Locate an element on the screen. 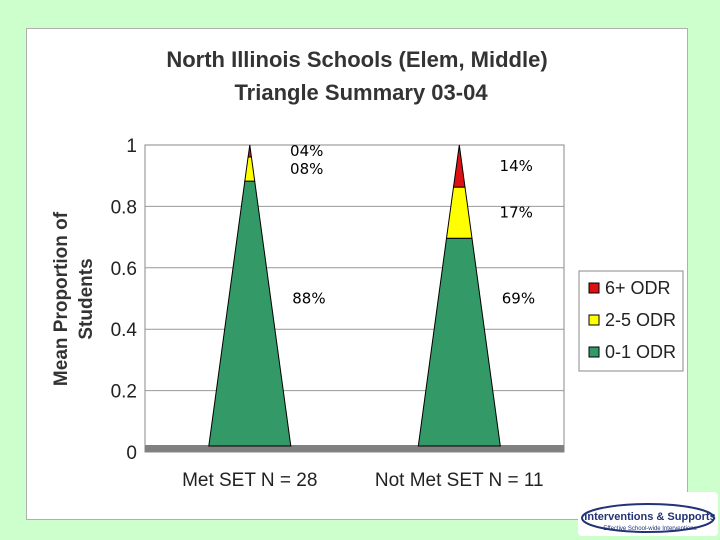 The image size is (720, 540). chart-subtitle: Triangle Summary 03-04 is located at coordinates (361, 92).